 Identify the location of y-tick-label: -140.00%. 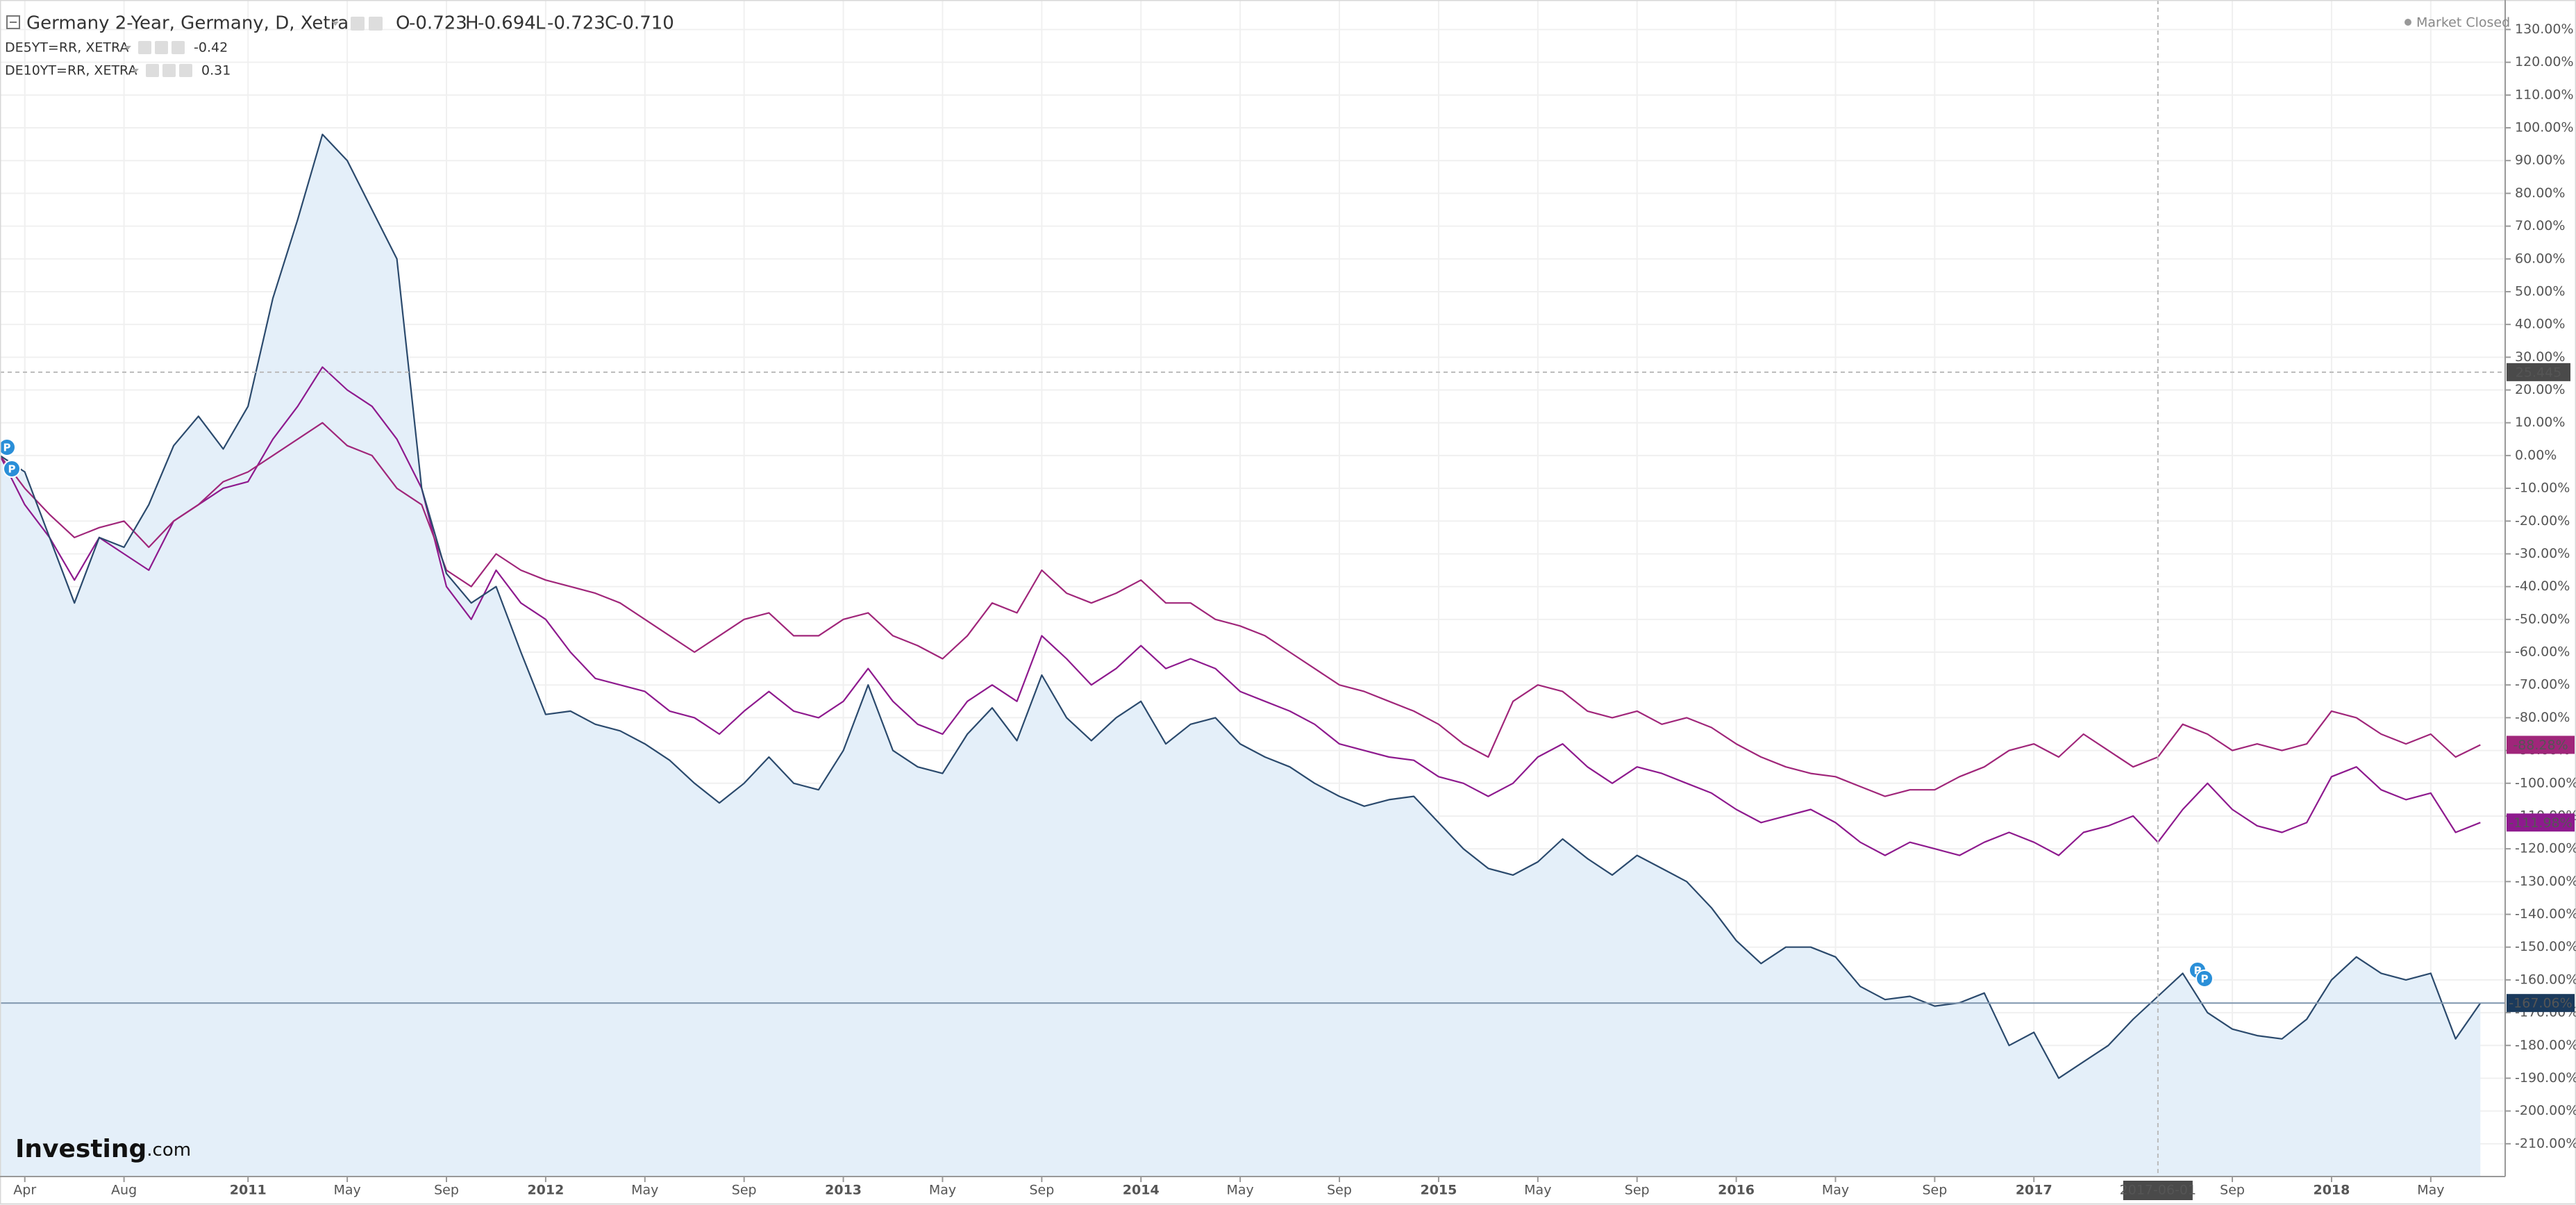
(2545, 914).